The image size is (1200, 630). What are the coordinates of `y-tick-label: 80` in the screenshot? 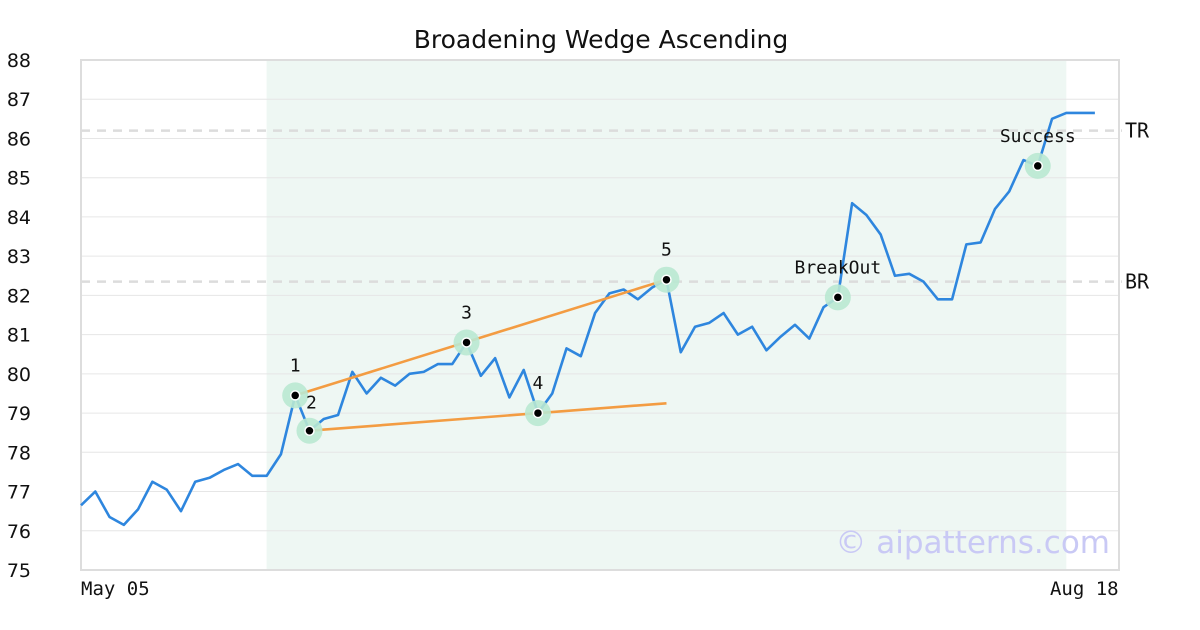 It's located at (19, 375).